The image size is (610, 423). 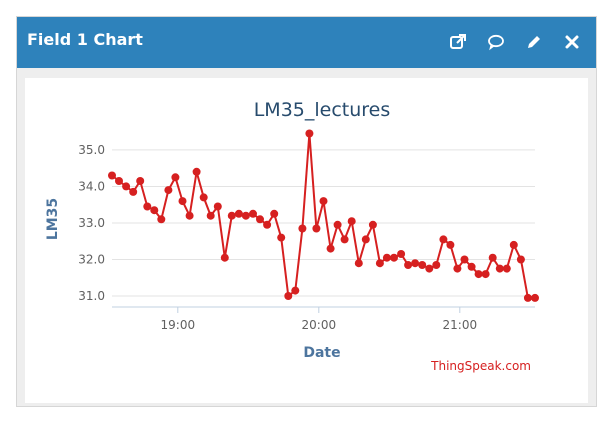 What do you see at coordinates (53, 219) in the screenshot?
I see `y-axis-label: LM35` at bounding box center [53, 219].